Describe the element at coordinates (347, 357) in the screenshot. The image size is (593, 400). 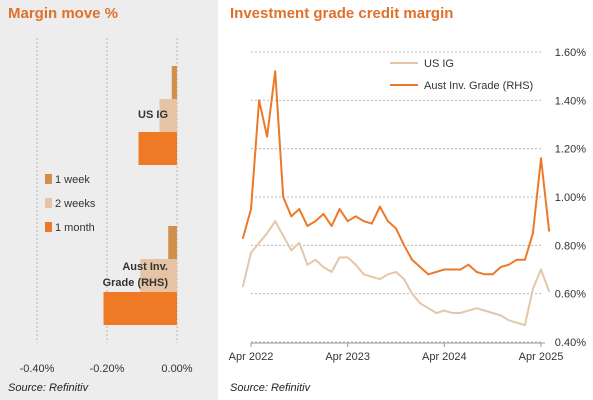
I see `x-tick-label: Apr 2023` at that location.